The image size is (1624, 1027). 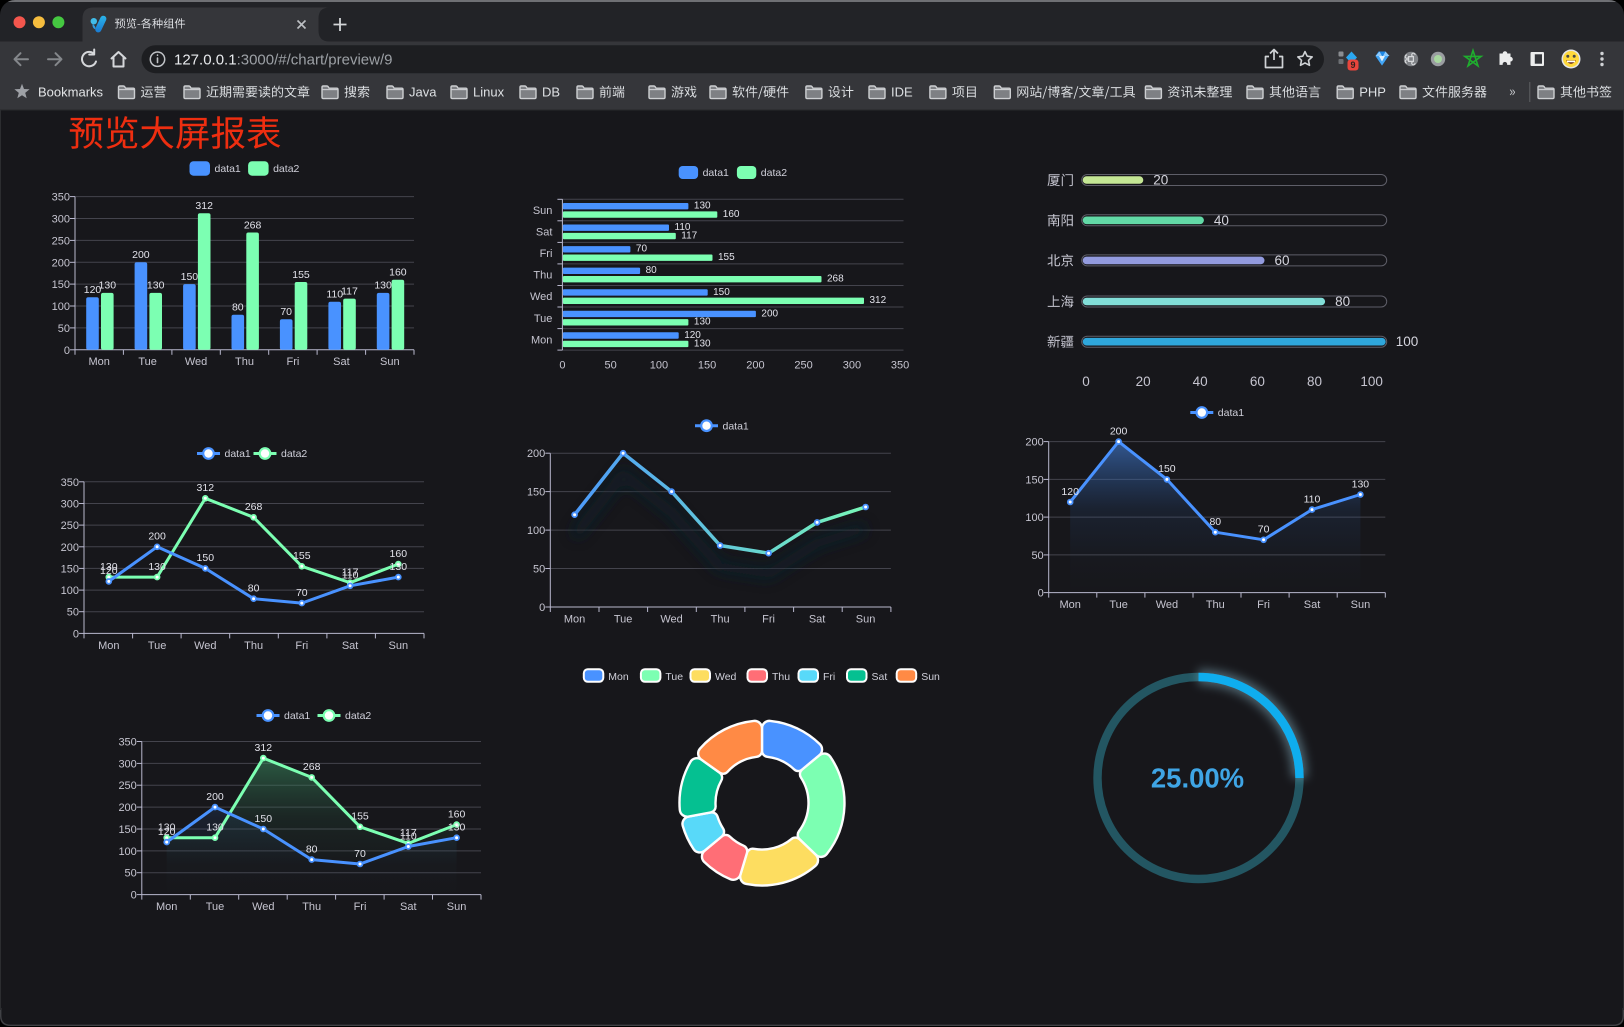 I want to click on svg-text: 9, so click(x=1352, y=65).